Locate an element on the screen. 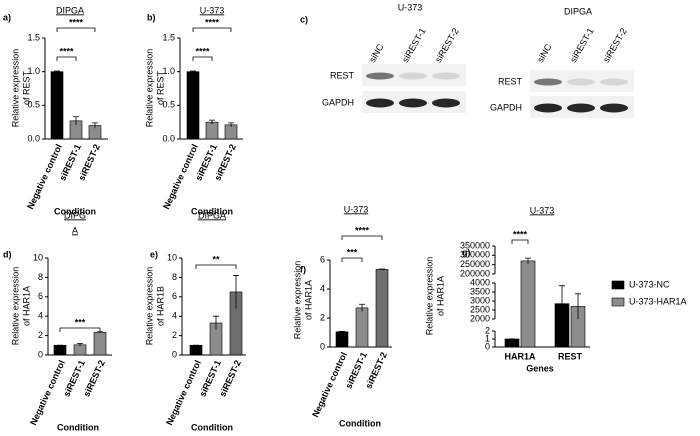 The height and width of the screenshot is (436, 700). panel-label: c) is located at coordinates (304, 19).